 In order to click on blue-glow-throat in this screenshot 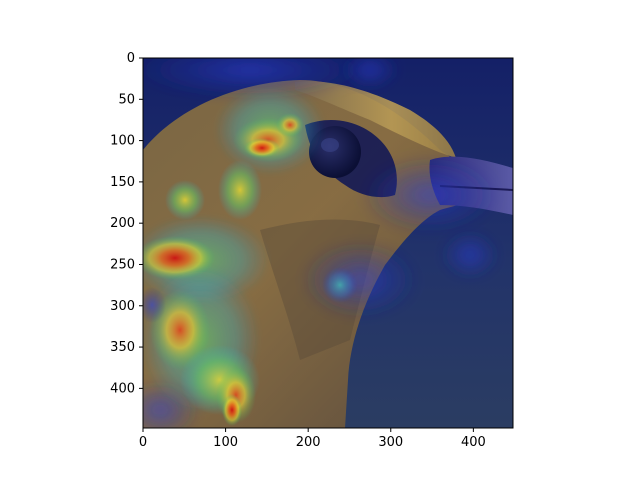, I will do `click(360, 280)`.